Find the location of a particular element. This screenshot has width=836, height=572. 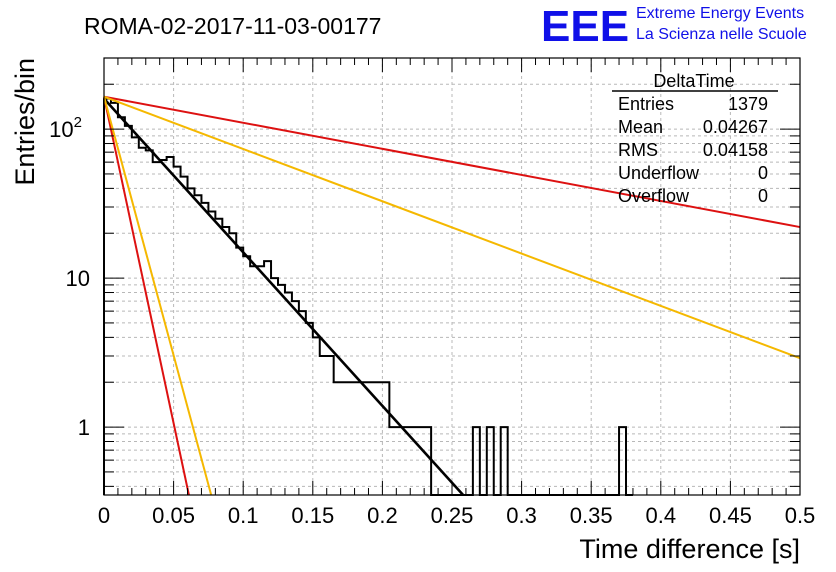

stat-label-mean: Mean is located at coordinates (640, 127).